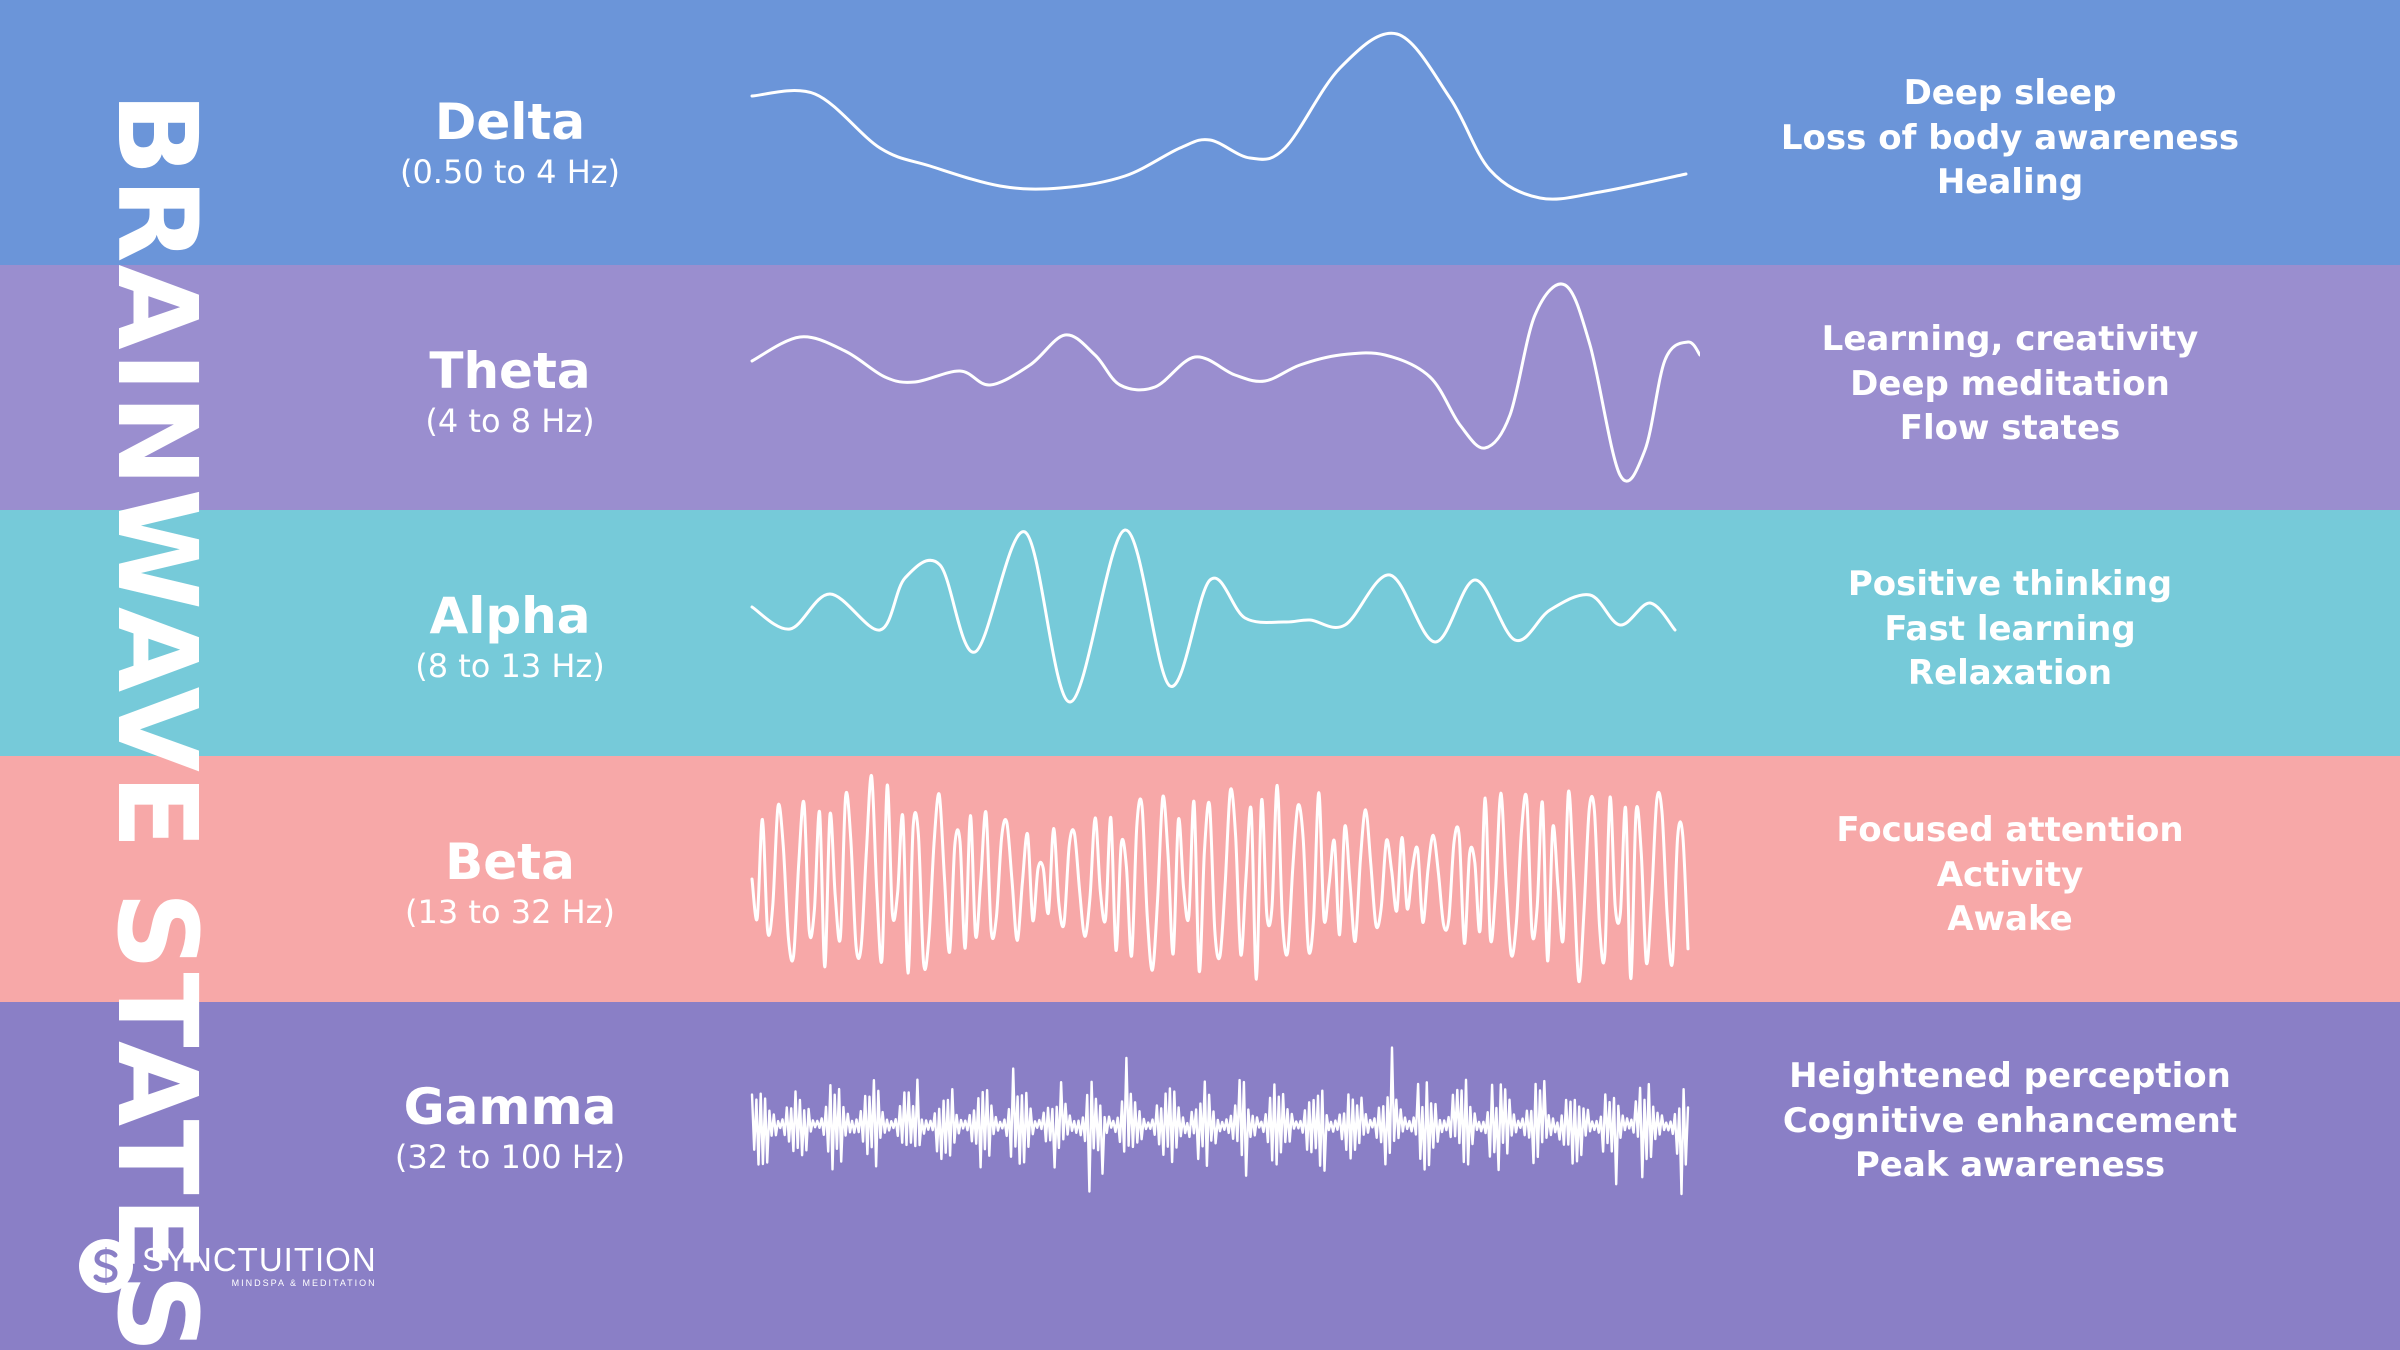  I want to click on description-line: Loss of body awareness, so click(2010, 137).